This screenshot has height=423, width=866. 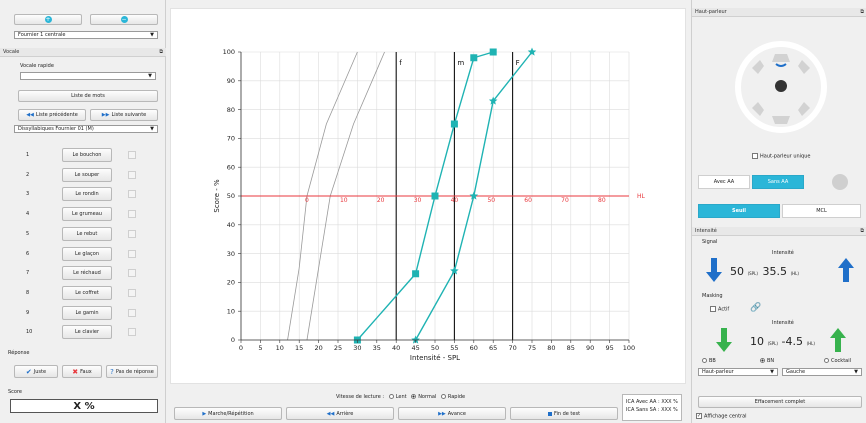 I want to click on sans-aa-tab: Sans AA, so click(x=778, y=182).